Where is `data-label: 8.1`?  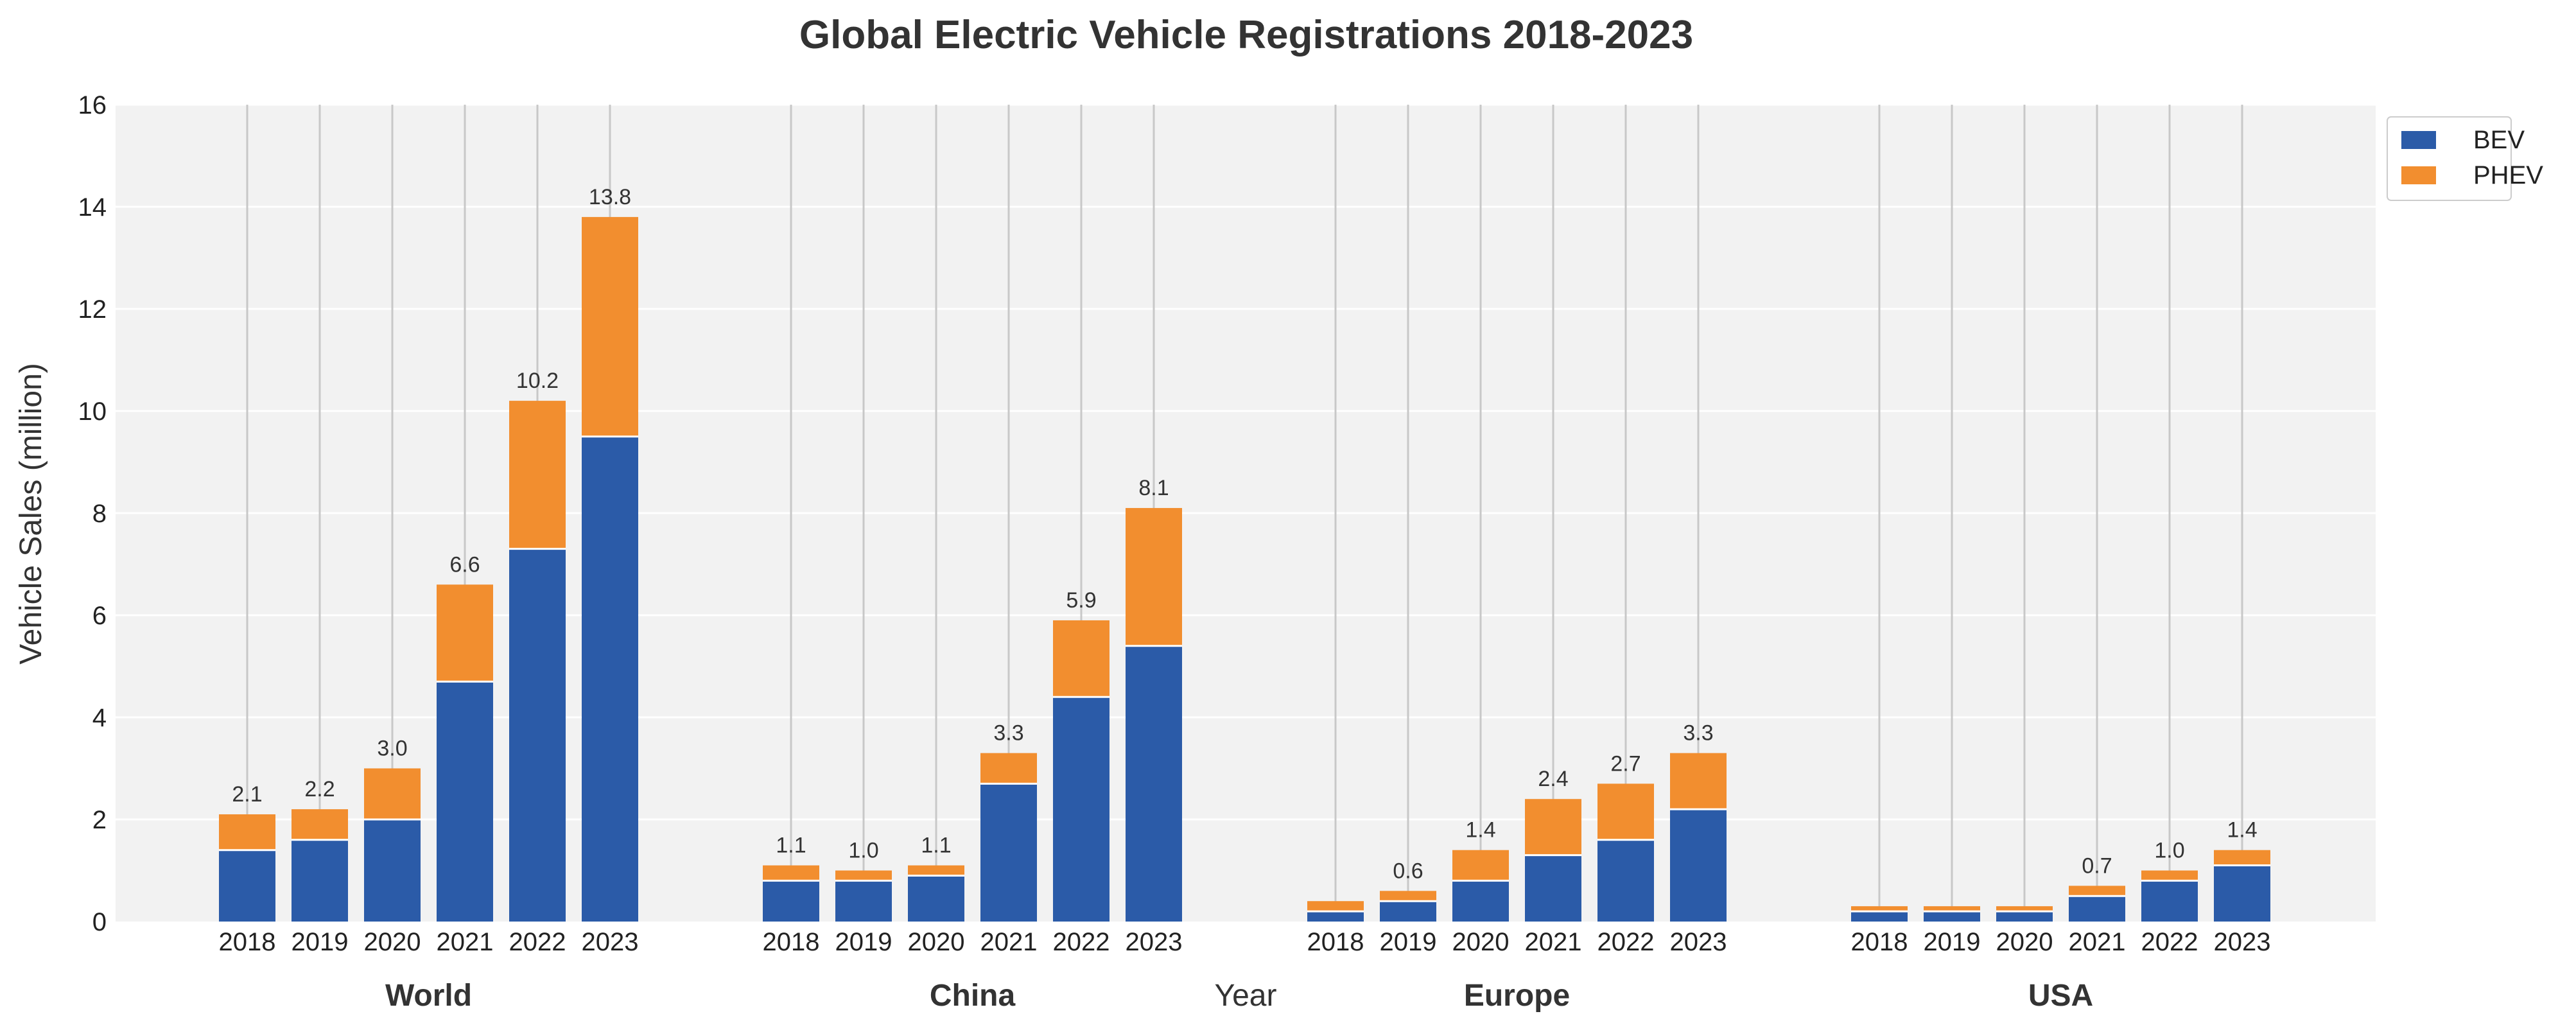
data-label: 8.1 is located at coordinates (1153, 488).